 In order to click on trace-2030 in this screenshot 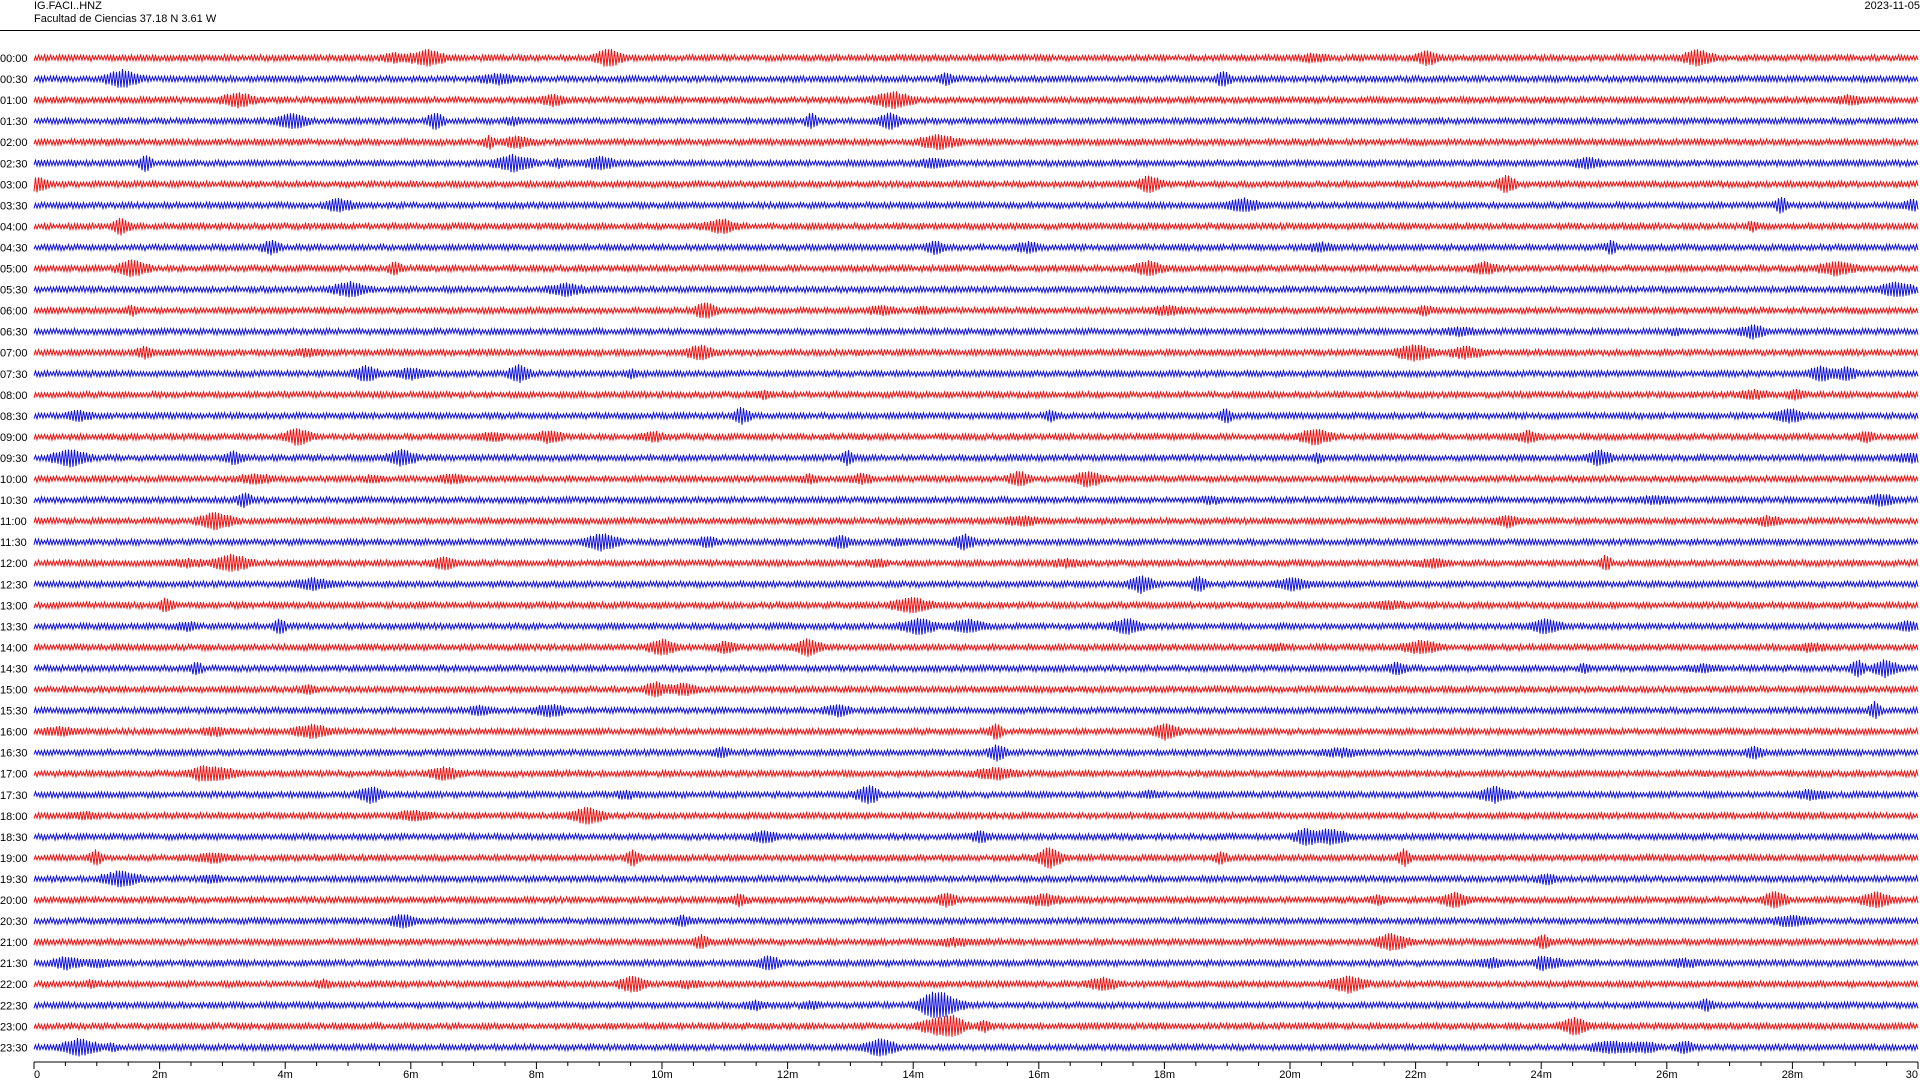, I will do `click(976, 921)`.